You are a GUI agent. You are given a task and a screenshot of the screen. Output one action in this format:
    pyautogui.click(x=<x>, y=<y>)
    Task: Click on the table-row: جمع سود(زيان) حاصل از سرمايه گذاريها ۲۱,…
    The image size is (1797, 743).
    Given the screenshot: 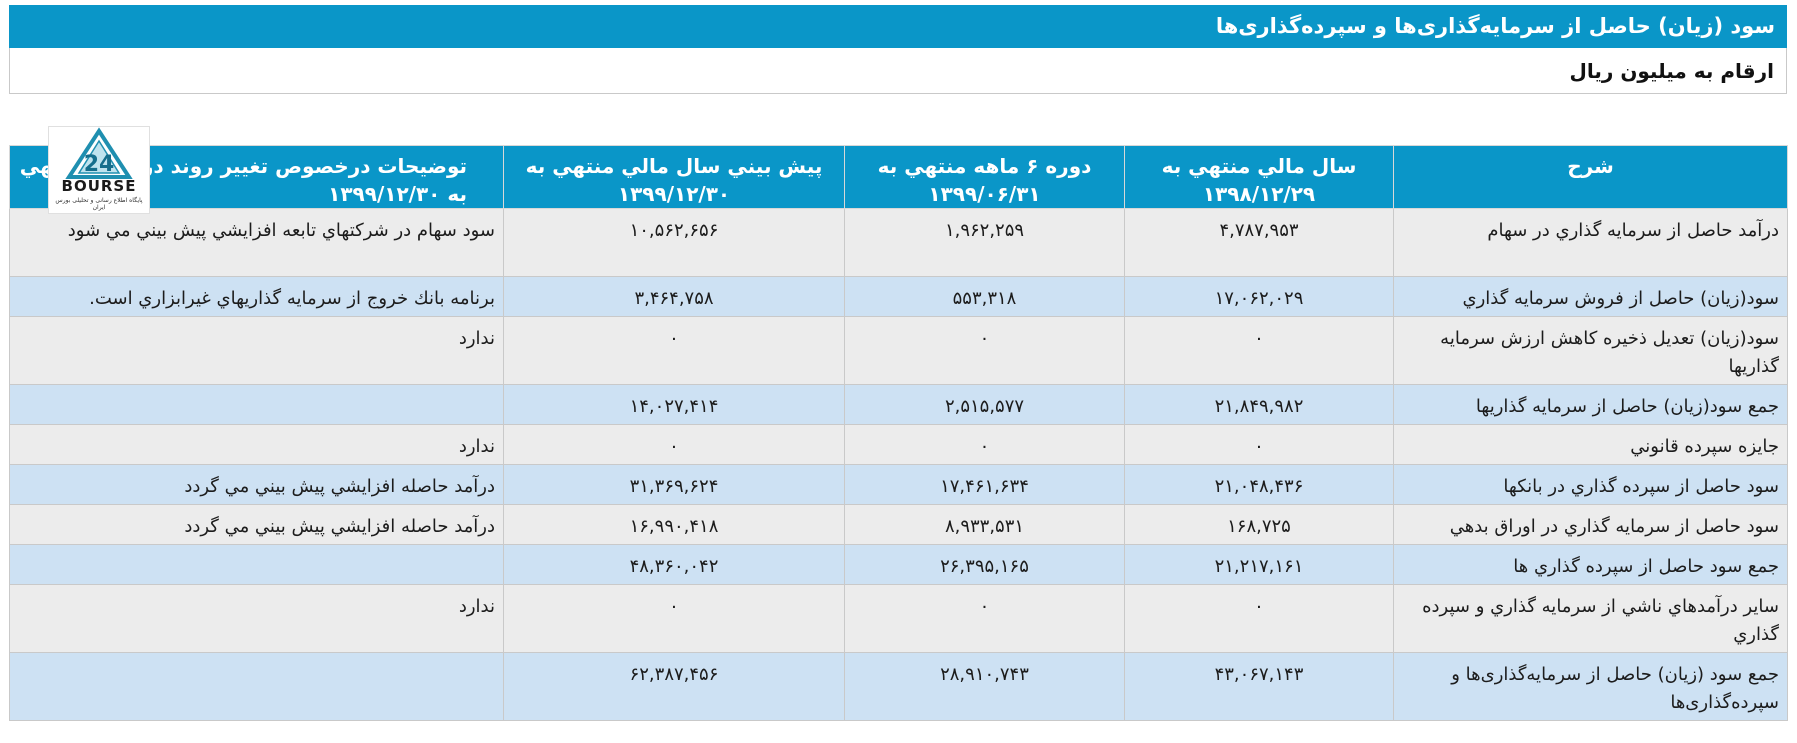 What is the action you would take?
    pyautogui.click(x=898, y=404)
    